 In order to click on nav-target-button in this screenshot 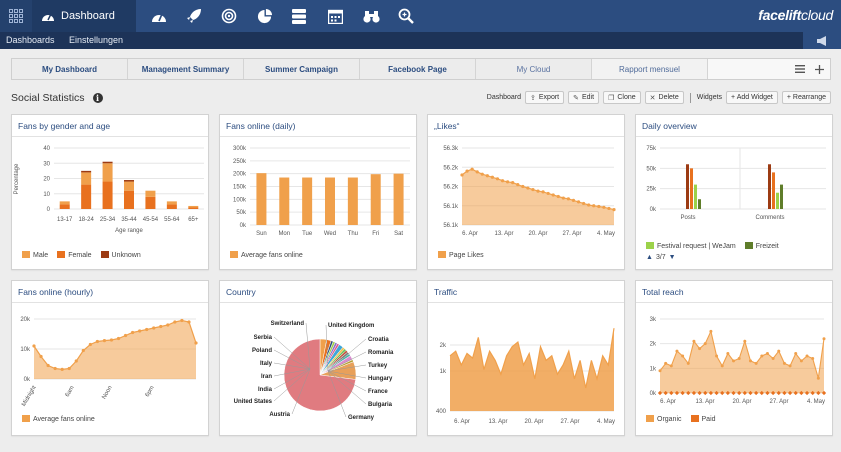, I will do `click(229, 16)`.